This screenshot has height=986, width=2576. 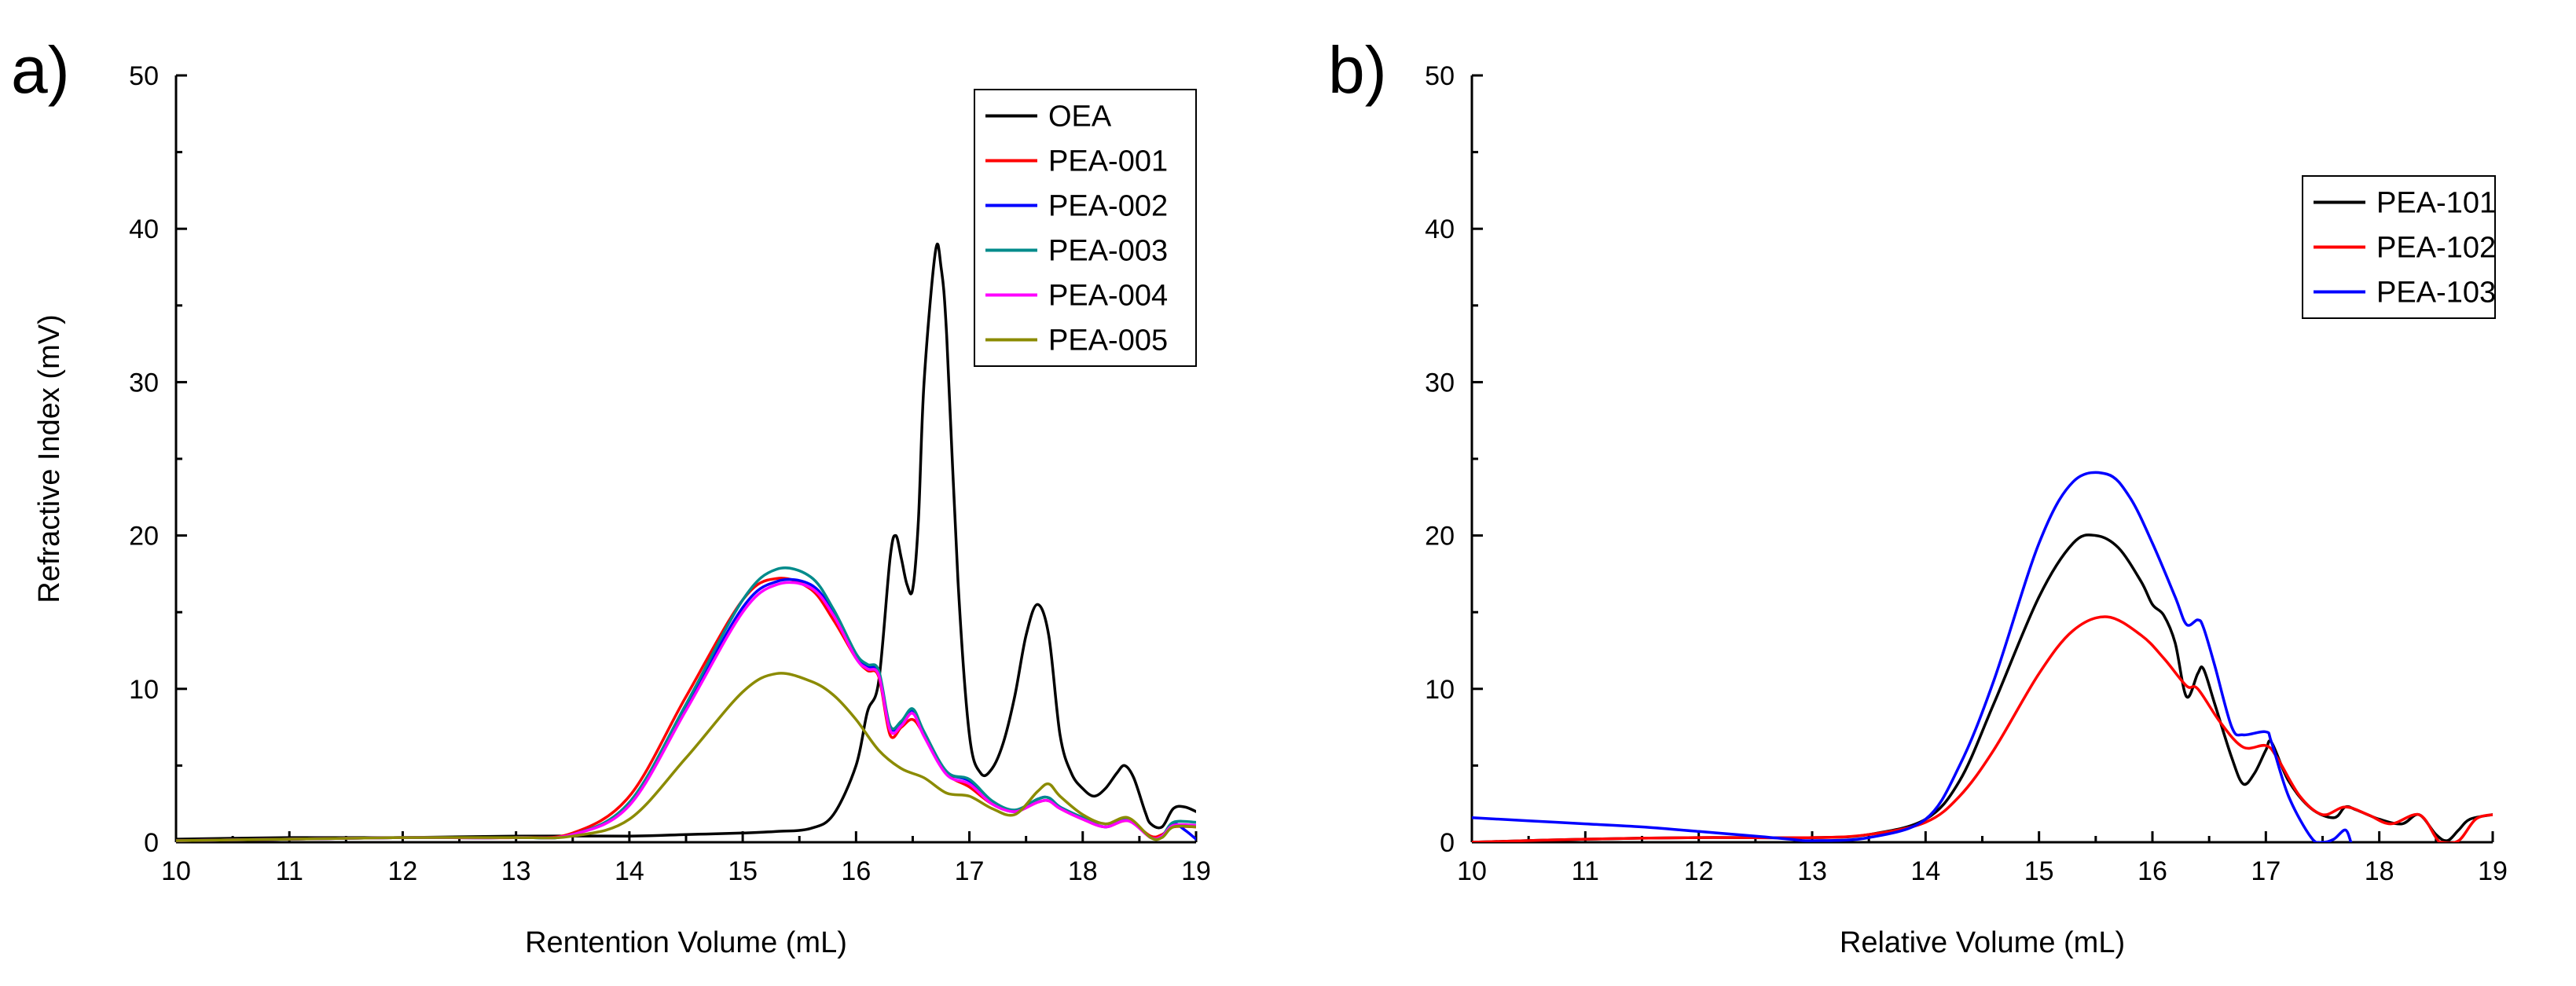 What do you see at coordinates (1447, 843) in the screenshot?
I see `panel-b-y-tick-label: 0` at bounding box center [1447, 843].